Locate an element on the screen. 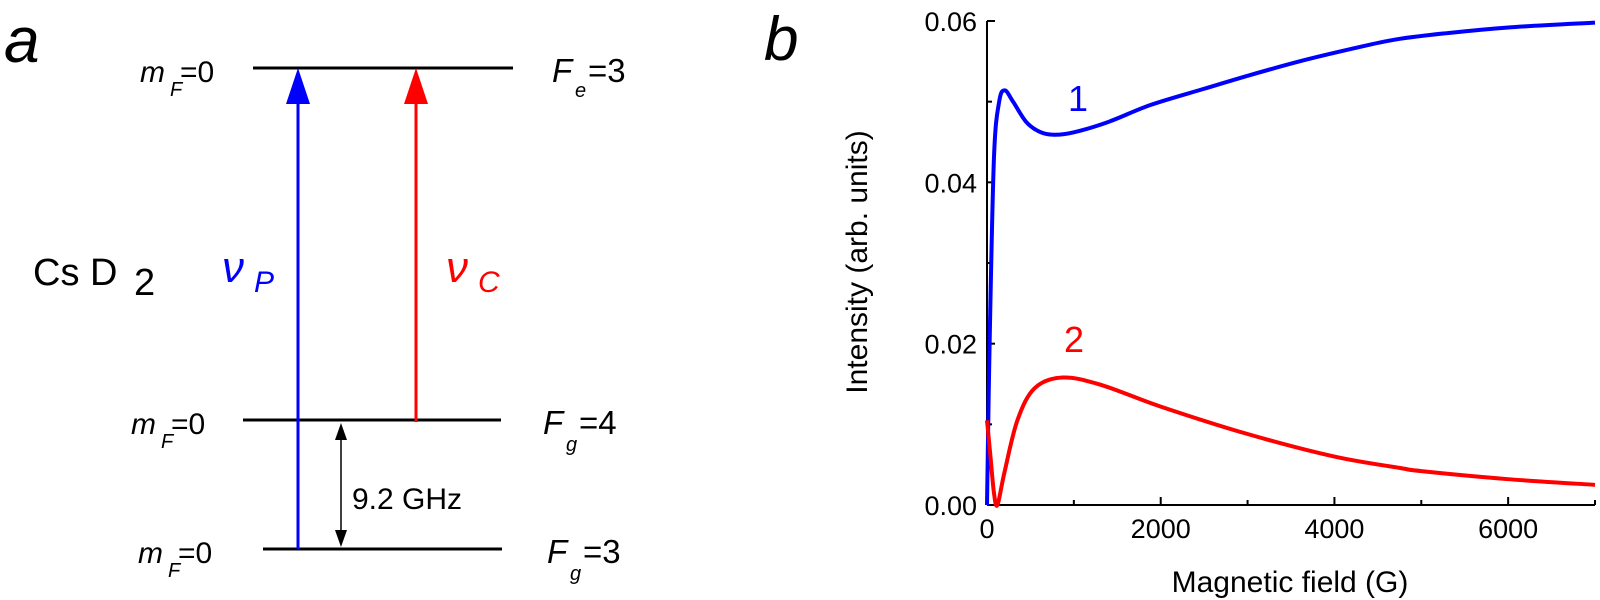 Image resolution: width=1600 pixels, height=600 pixels. splitting-double-arrow is located at coordinates (341, 485).